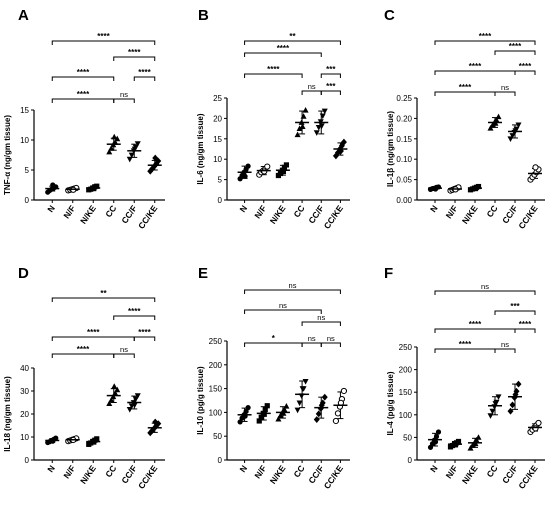 The width and height of the screenshot is (550, 521). Describe the element at coordinates (404, 118) in the screenshot. I see `y-tick-label: 0.20` at that location.